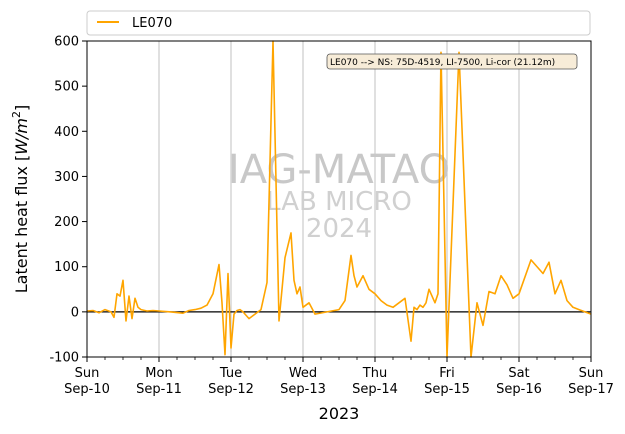 The width and height of the screenshot is (625, 434). What do you see at coordinates (66, 42) in the screenshot?
I see `y-tick-label: 600` at bounding box center [66, 42].